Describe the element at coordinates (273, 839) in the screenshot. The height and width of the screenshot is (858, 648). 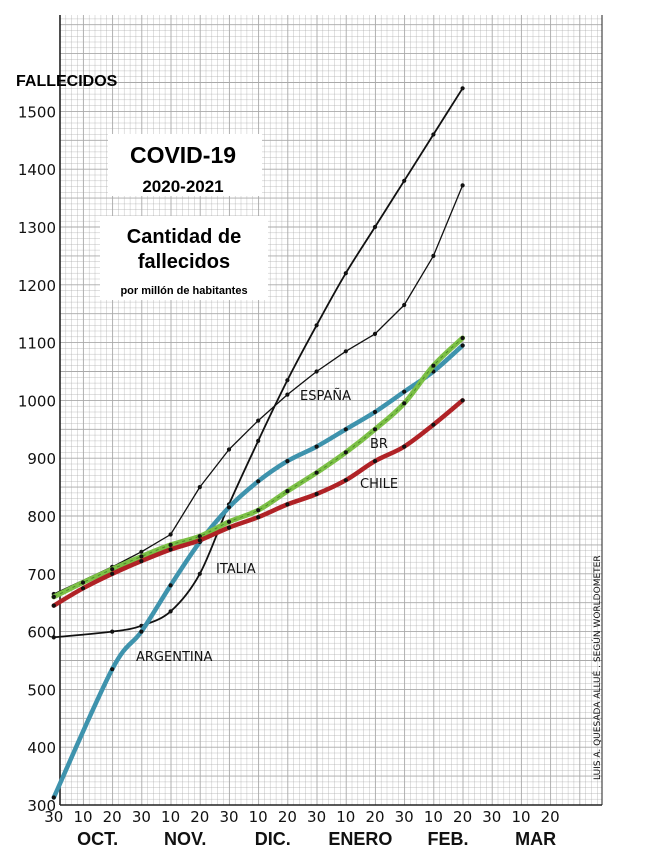
I see `x-month-label: DIC.` at that location.